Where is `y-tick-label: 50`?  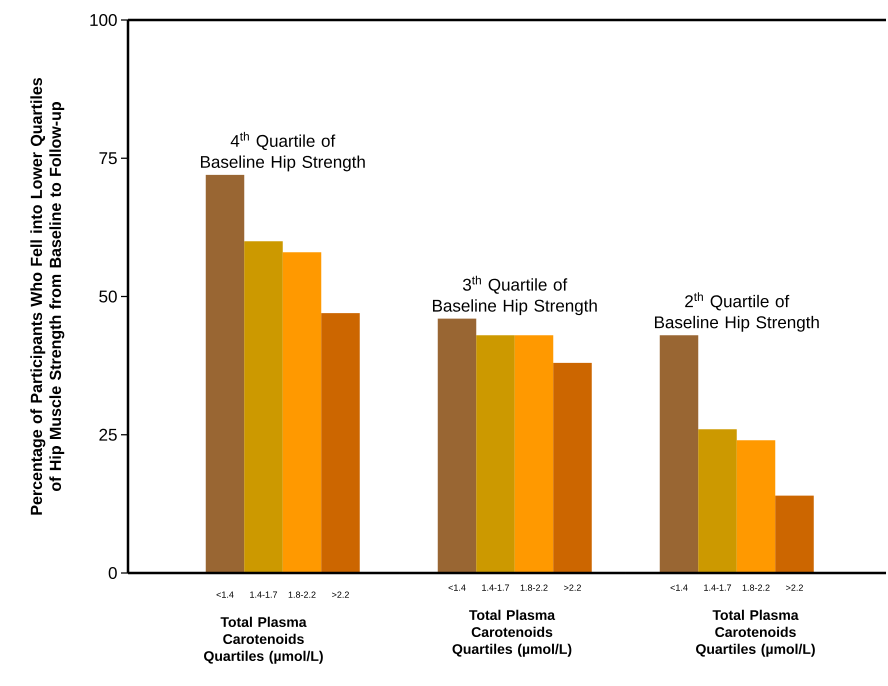
y-tick-label: 50 is located at coordinates (108, 296).